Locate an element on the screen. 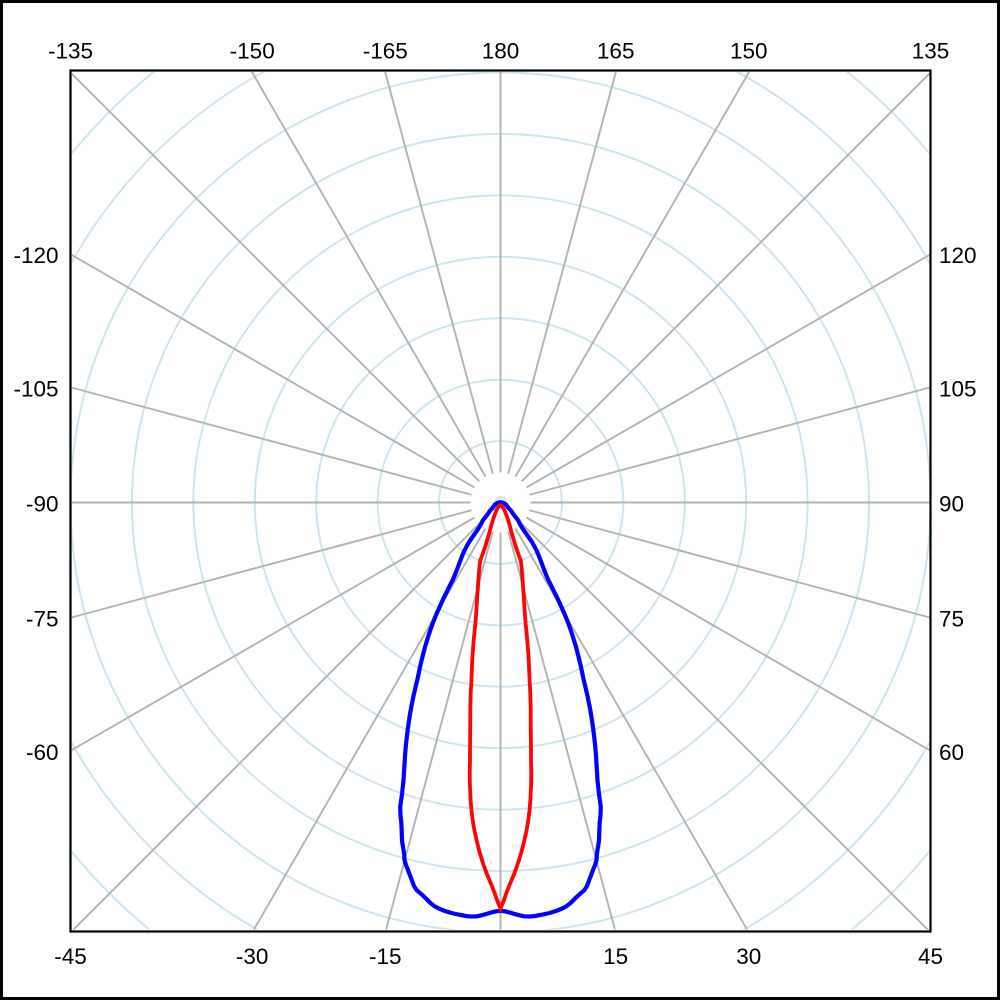 The width and height of the screenshot is (1000, 1000). svg-text: -120 is located at coordinates (35, 255).